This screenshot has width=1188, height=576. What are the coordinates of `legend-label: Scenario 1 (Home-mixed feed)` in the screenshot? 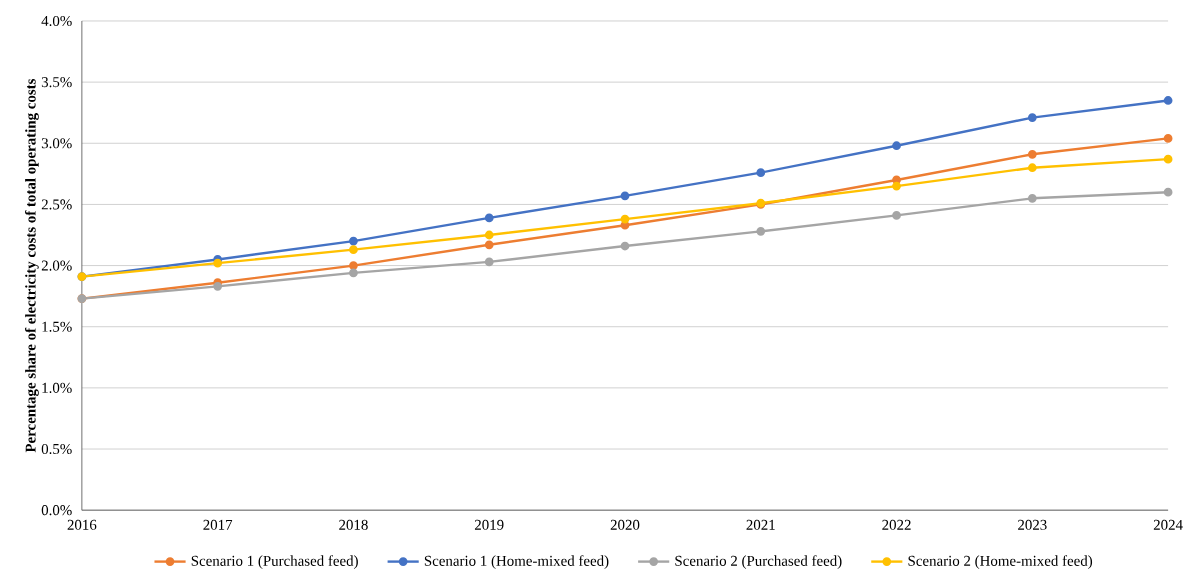 It's located at (516, 562).